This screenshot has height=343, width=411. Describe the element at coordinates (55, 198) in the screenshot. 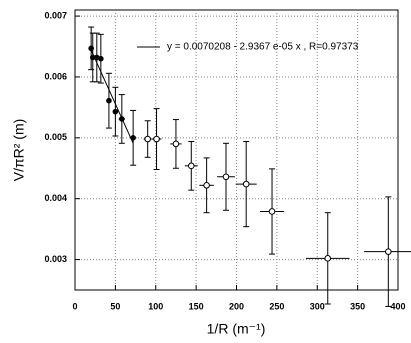

I see `y-tick-label: 0.004` at that location.